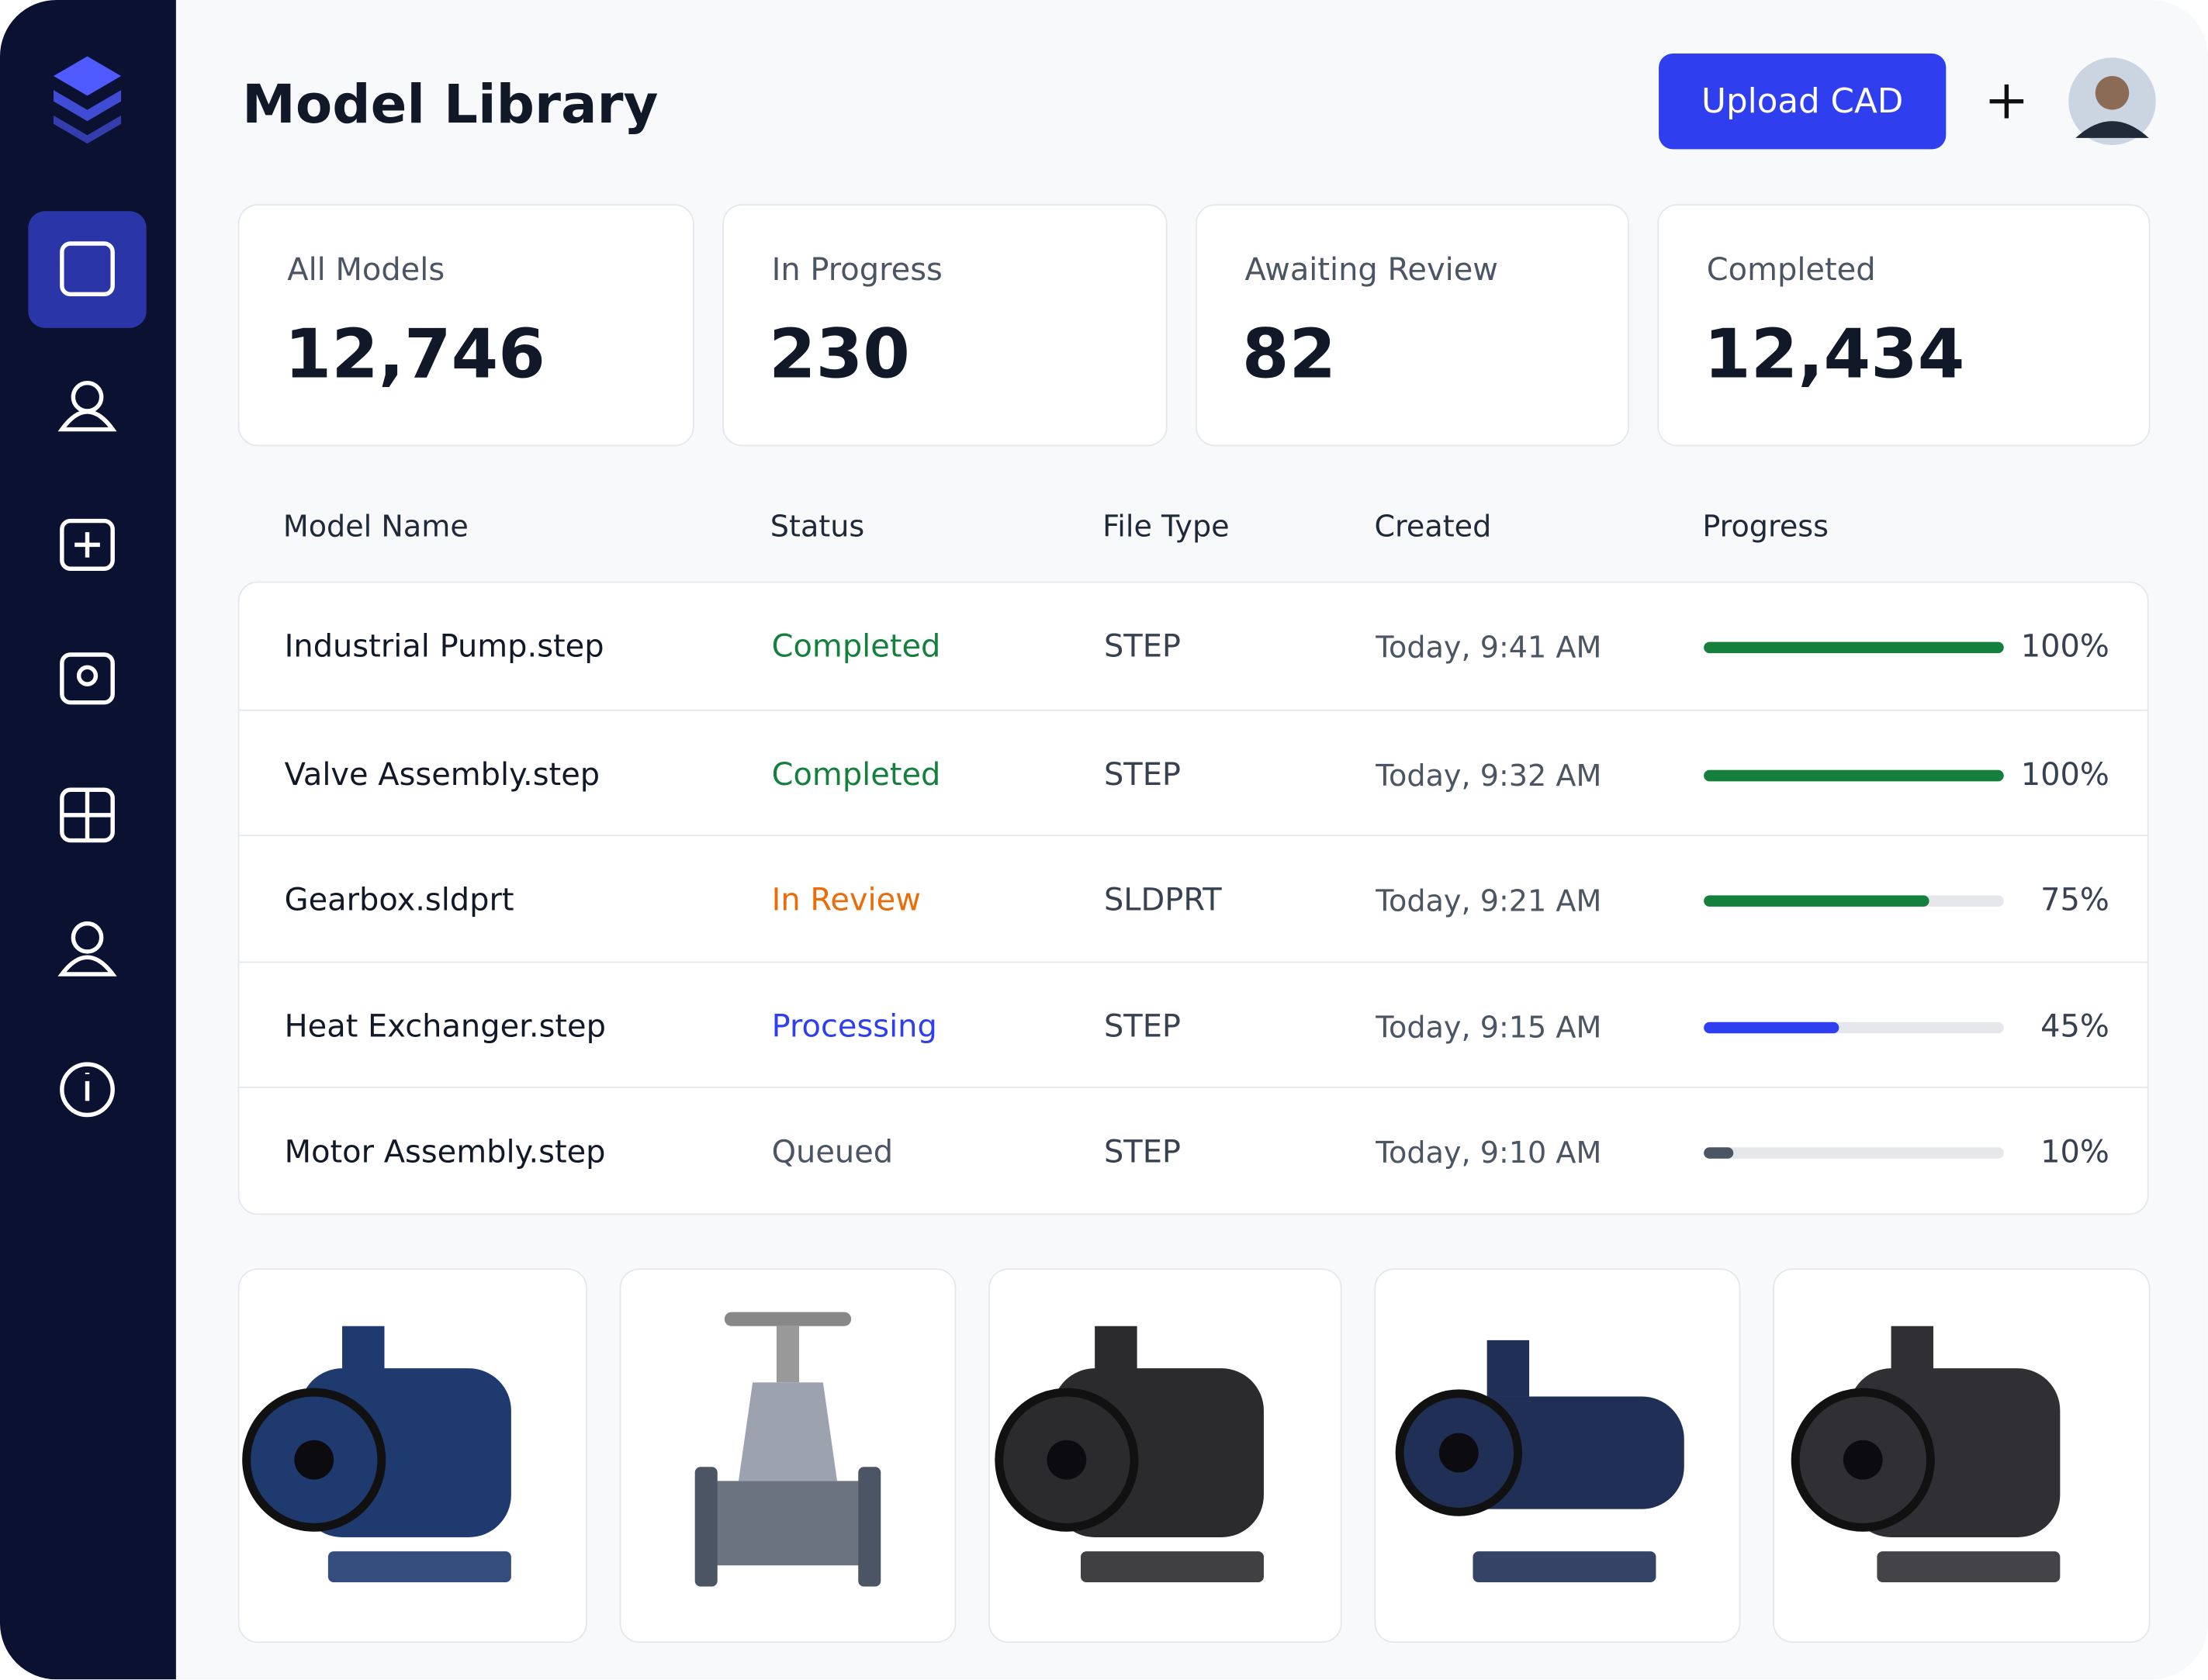 The width and height of the screenshot is (2208, 1680). I want to click on model-name: Motor Assembly.step, so click(445, 1154).